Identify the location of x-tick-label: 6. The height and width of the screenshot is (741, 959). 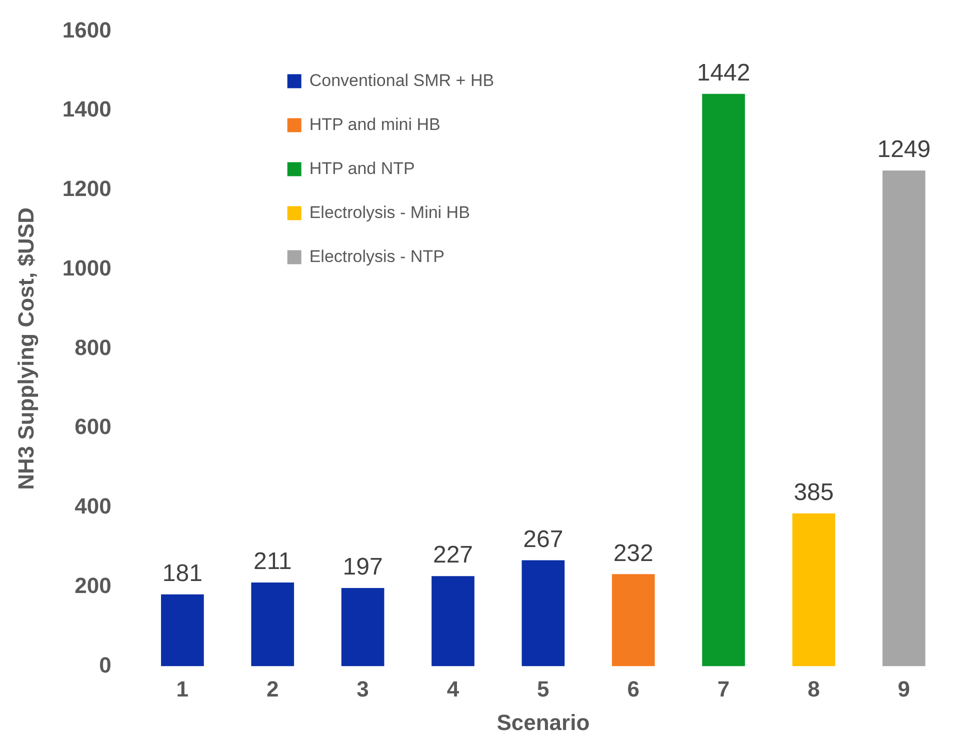
(633, 689).